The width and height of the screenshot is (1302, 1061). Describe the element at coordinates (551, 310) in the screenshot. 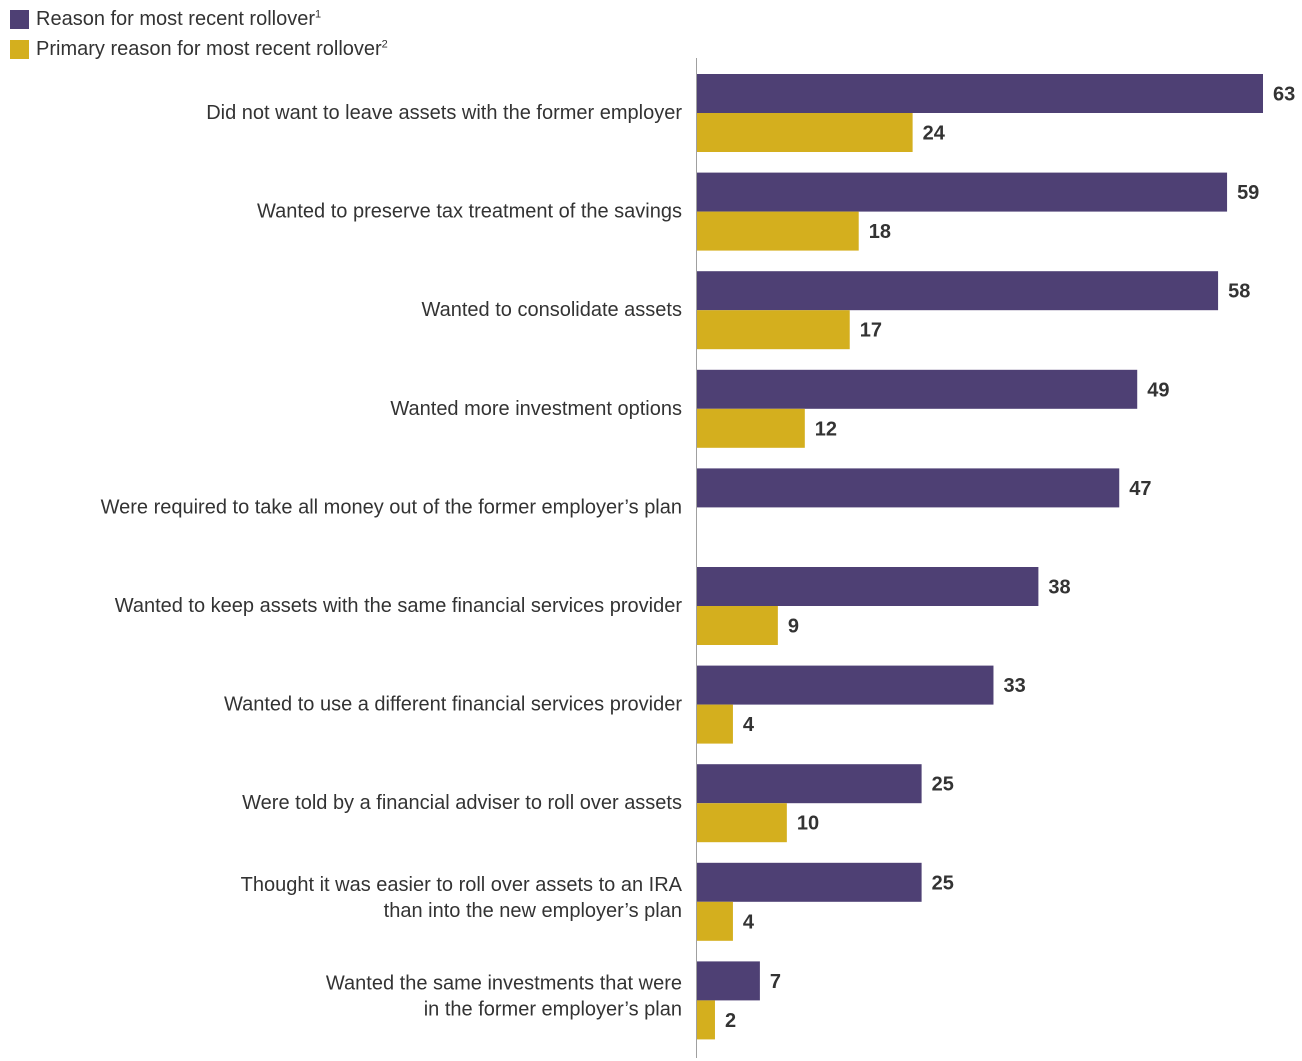

I see `category-label-2: Wanted to consolidate assets` at that location.